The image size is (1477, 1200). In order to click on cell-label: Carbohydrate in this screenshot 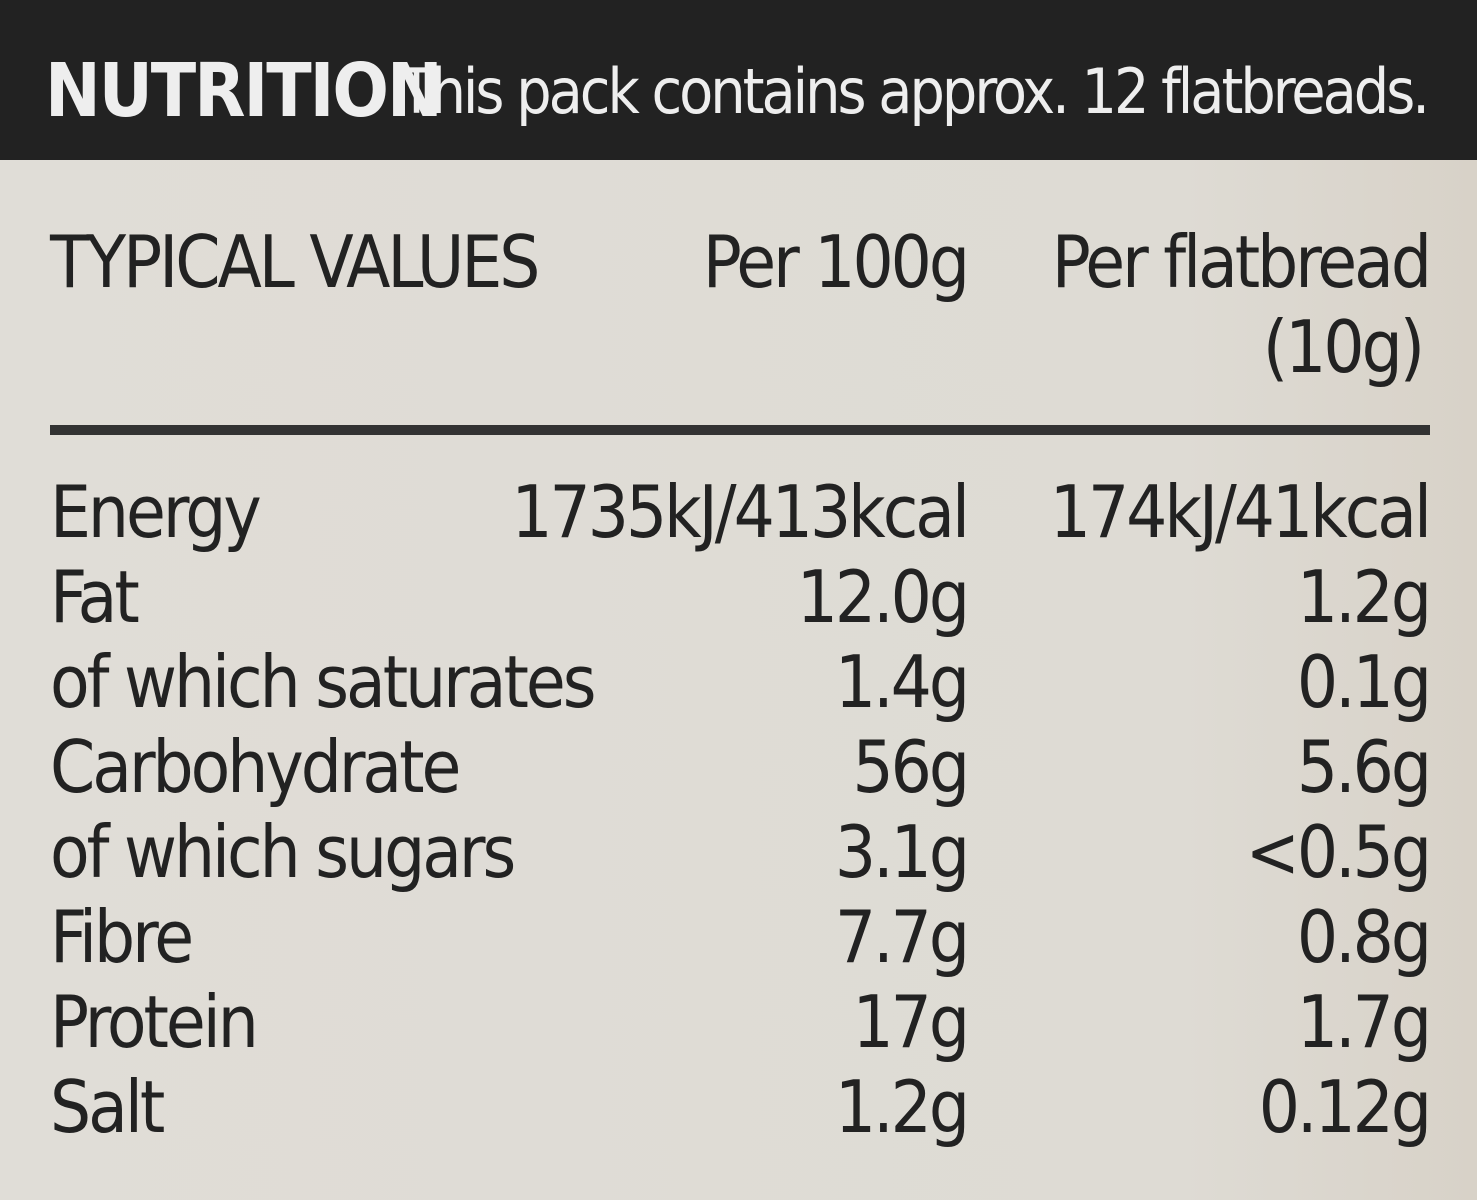, I will do `click(255, 767)`.